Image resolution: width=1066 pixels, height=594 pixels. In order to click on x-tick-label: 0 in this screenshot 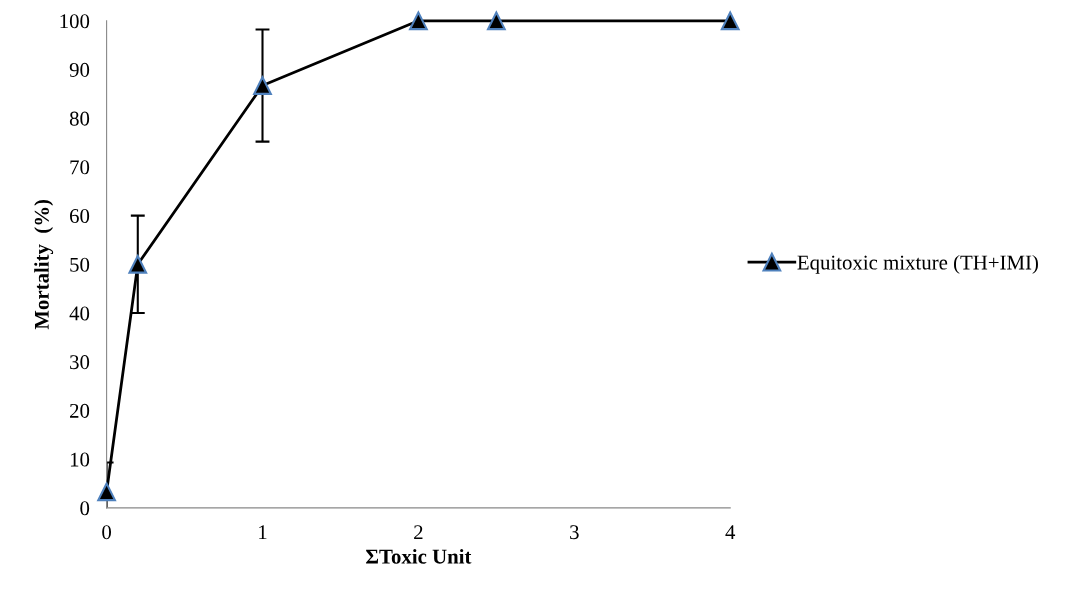, I will do `click(107, 532)`.